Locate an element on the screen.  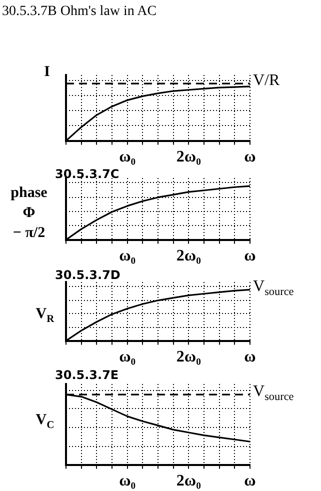
chart-title: 30.5.3.7B Ohm's law in AC is located at coordinates (79, 12).